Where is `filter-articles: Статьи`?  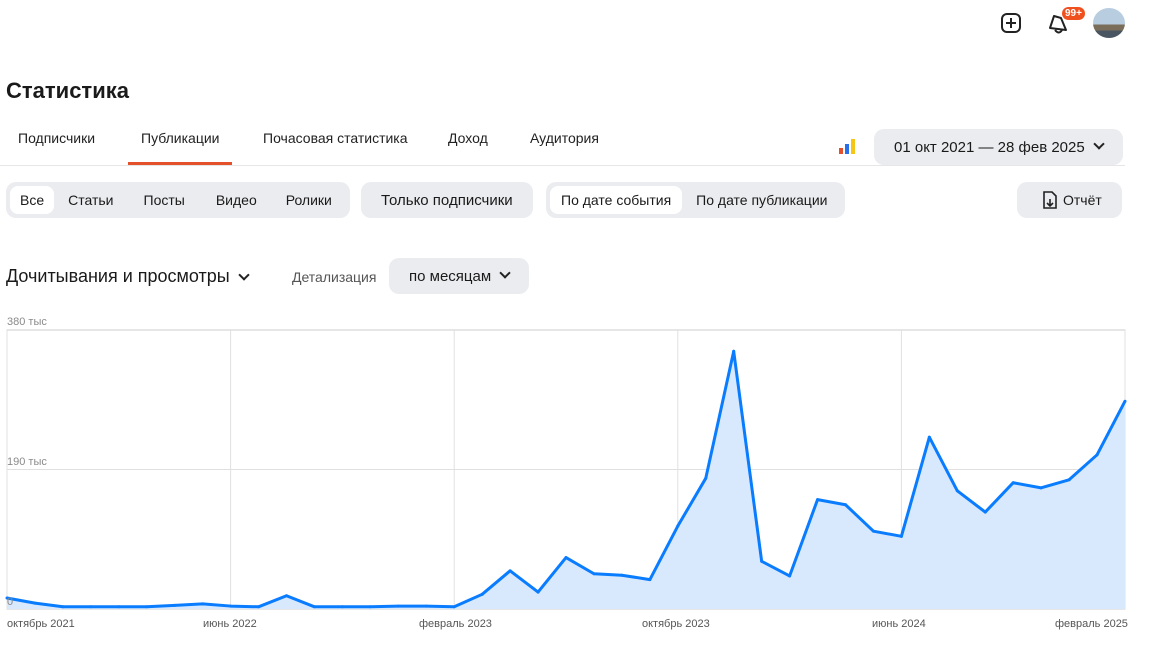
filter-articles: Статьи is located at coordinates (91, 200).